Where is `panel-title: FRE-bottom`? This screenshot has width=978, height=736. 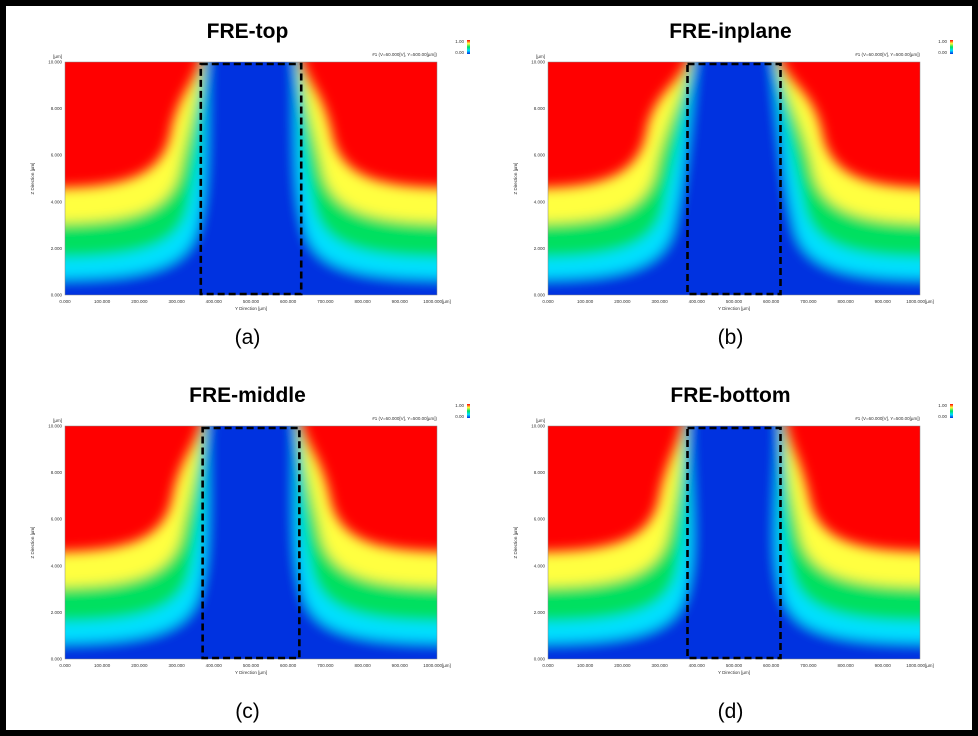 panel-title: FRE-bottom is located at coordinates (730, 395).